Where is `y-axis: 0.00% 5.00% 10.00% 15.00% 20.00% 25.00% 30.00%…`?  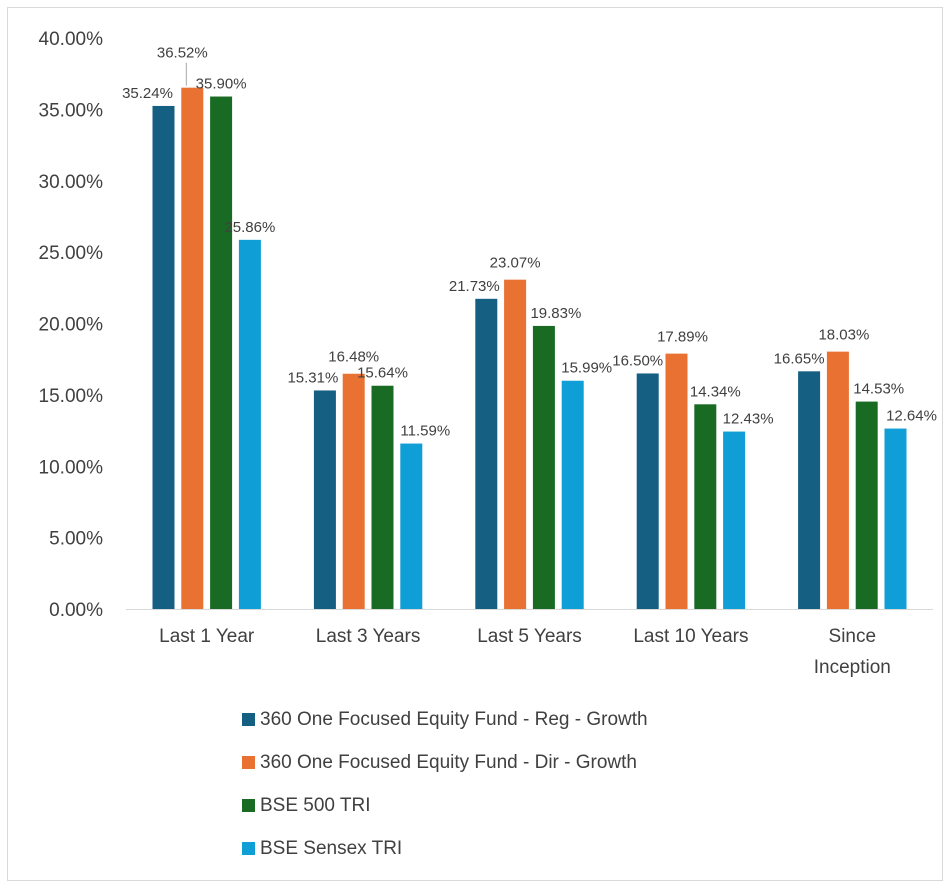 y-axis: 0.00% 5.00% 10.00% 15.00% 20.00% 25.00% 30.00%… is located at coordinates (71, 325).